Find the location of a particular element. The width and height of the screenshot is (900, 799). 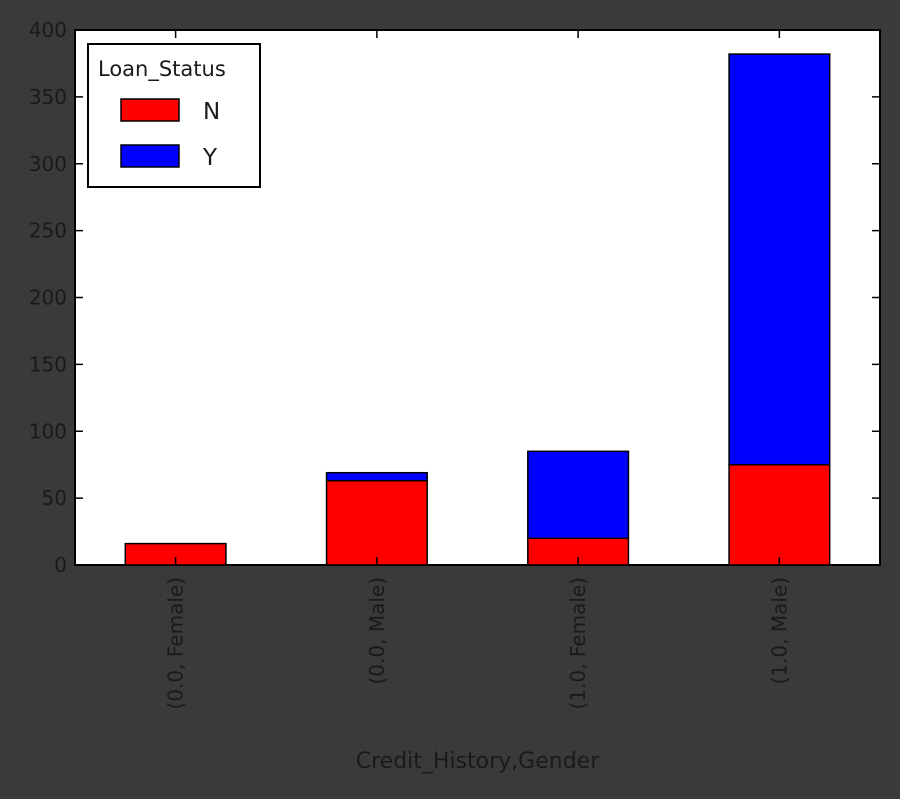

legend-swatch-N is located at coordinates (150, 110).